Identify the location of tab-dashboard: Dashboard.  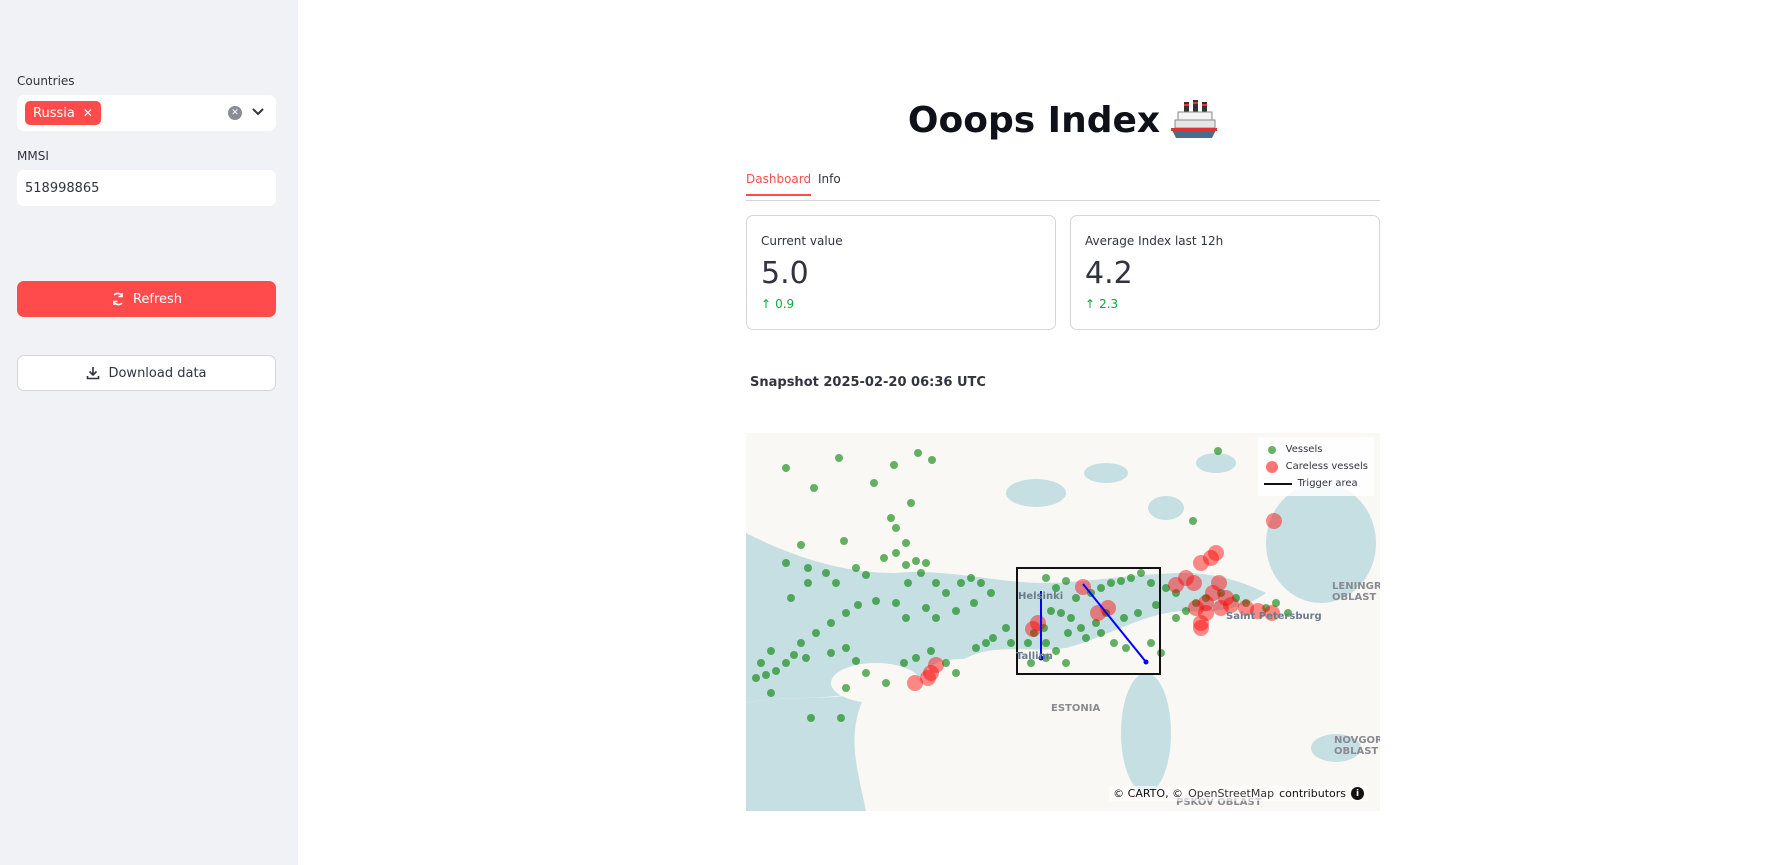
(779, 184).